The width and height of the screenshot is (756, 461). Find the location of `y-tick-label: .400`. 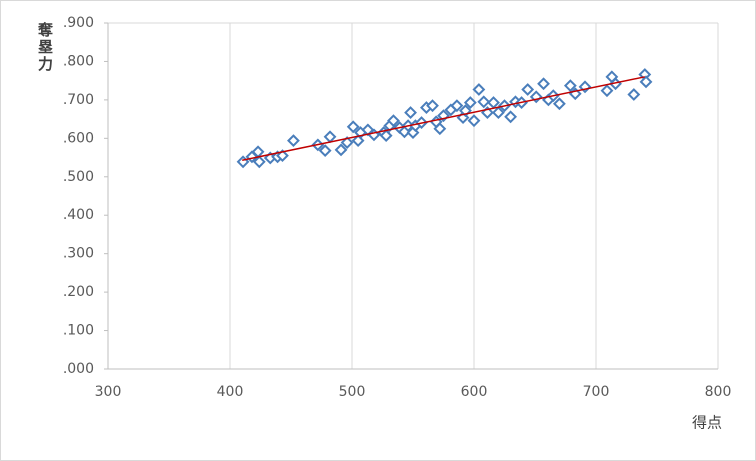

y-tick-label: .400 is located at coordinates (78, 215).